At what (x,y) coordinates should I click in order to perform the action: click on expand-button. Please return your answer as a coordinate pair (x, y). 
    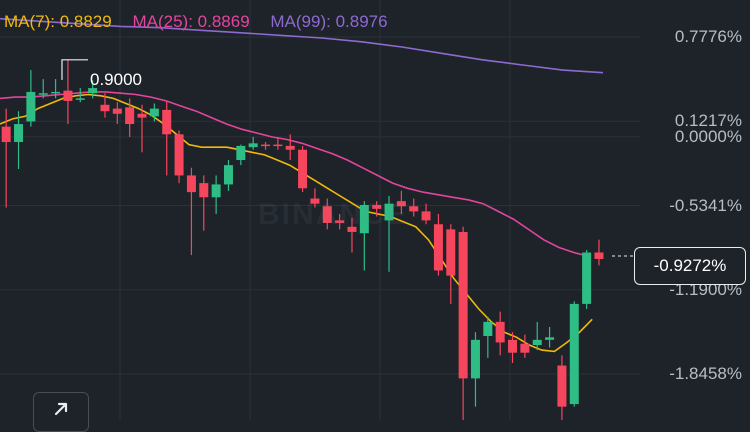
    Looking at the image, I should click on (61, 412).